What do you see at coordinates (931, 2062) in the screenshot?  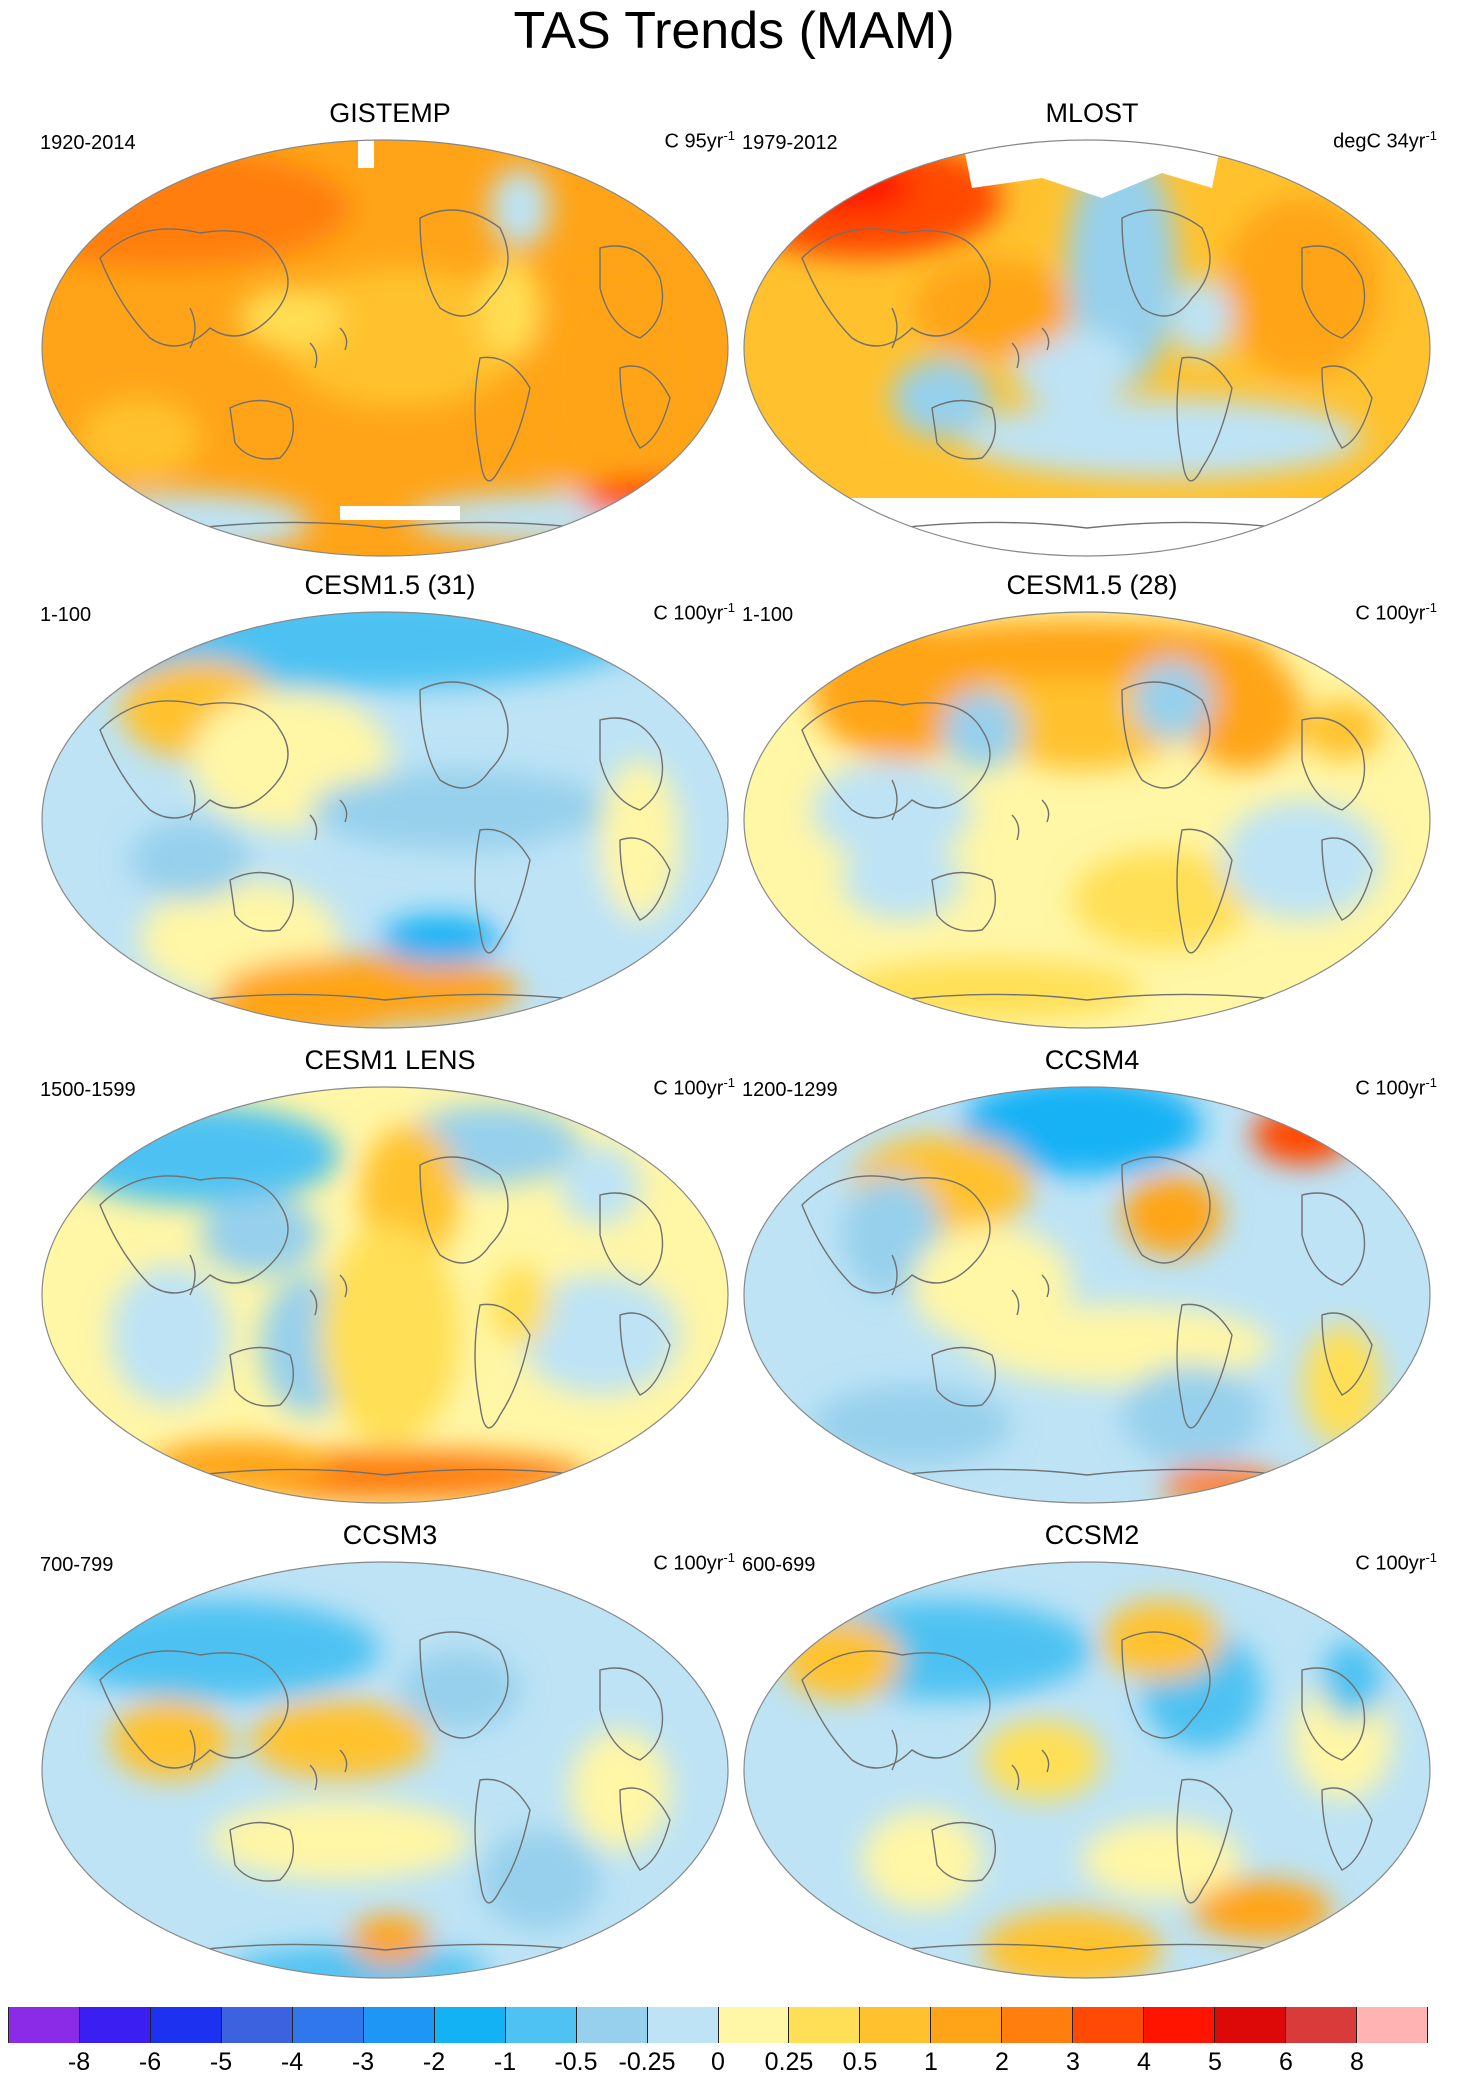 I see `colorbar-label: 1` at bounding box center [931, 2062].